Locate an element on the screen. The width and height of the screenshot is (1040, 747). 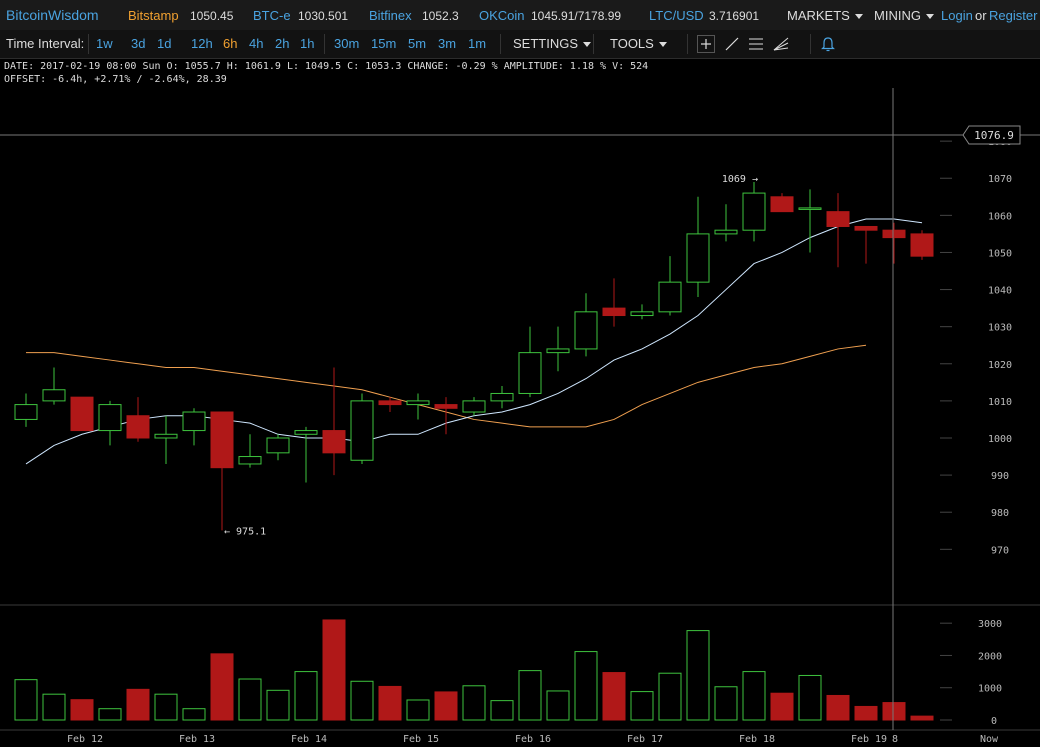
login-link: Login is located at coordinates (957, 15).